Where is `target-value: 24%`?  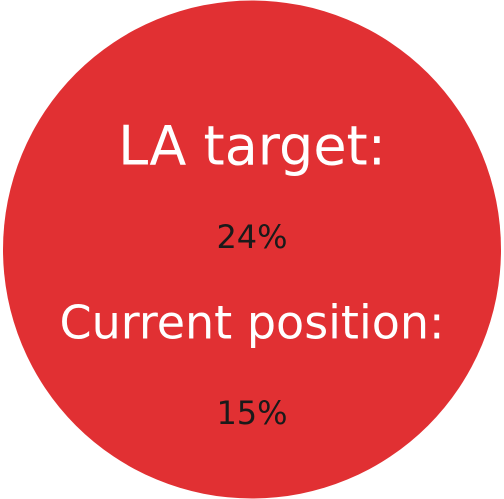
target-value: 24% is located at coordinates (251, 237).